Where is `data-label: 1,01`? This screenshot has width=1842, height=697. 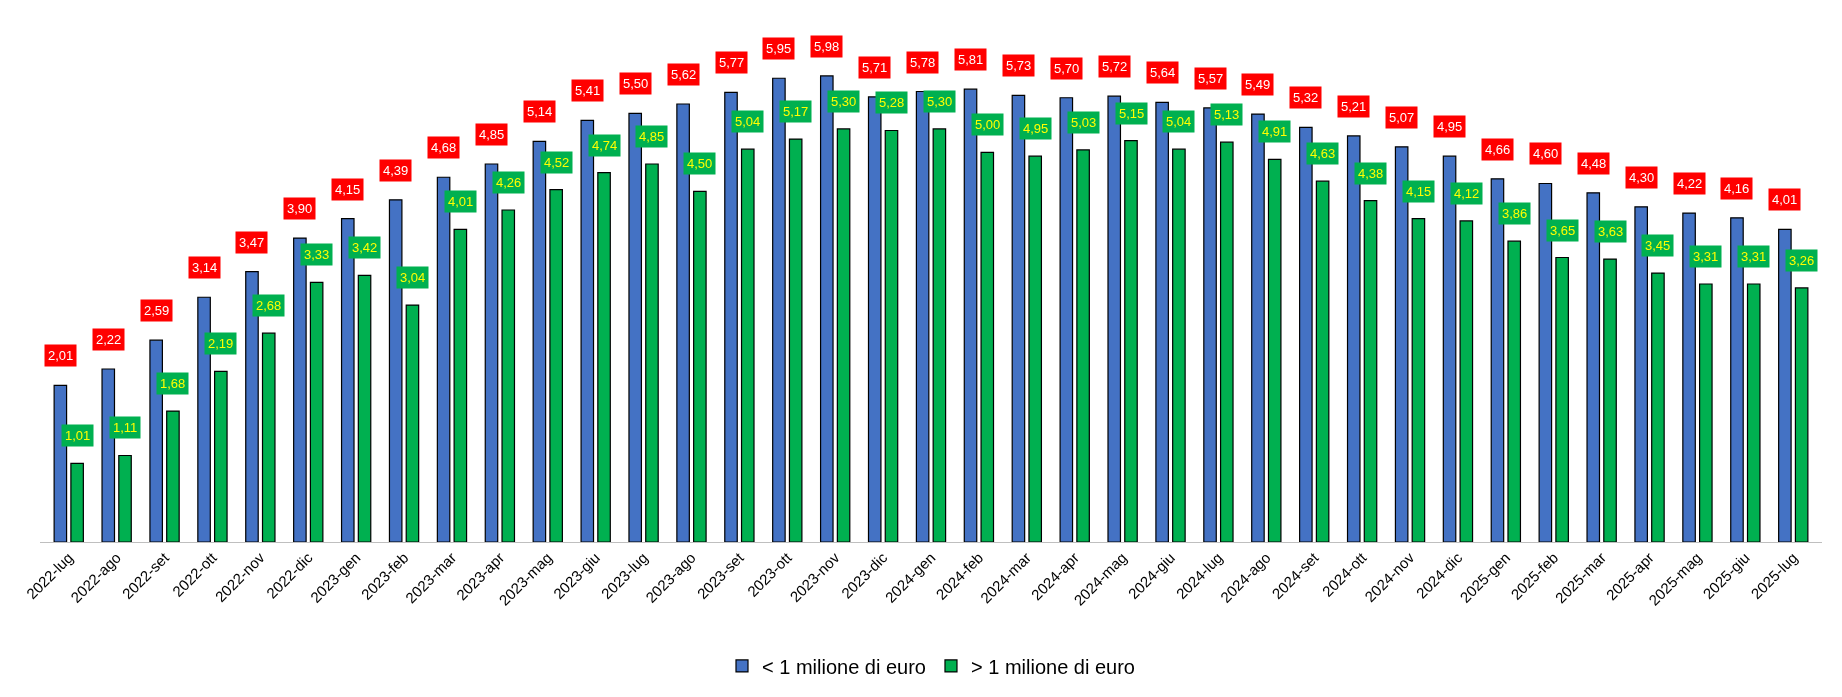 data-label: 1,01 is located at coordinates (78, 435).